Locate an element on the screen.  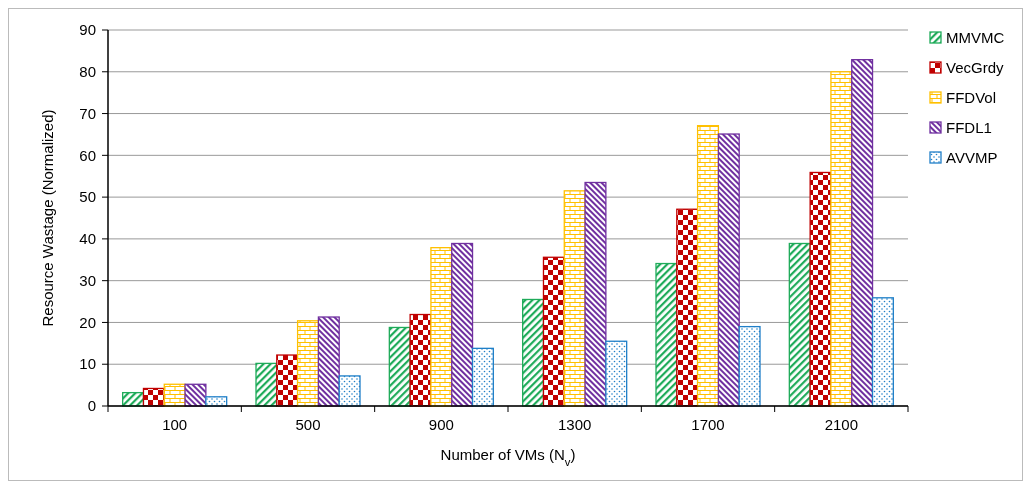
x-tick-label: 900 is located at coordinates (441, 424).